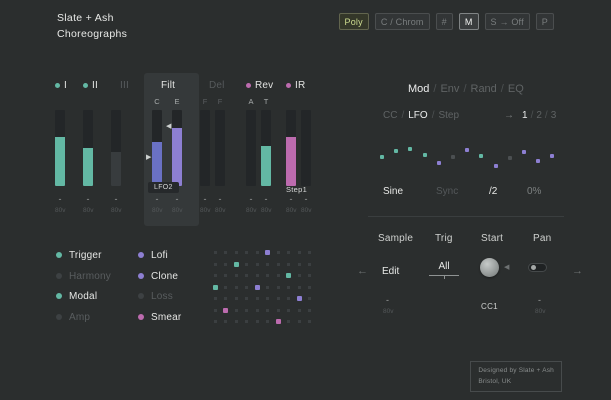 This screenshot has height=400, width=611. What do you see at coordinates (444, 21) in the screenshot?
I see `sharp-button: #` at bounding box center [444, 21].